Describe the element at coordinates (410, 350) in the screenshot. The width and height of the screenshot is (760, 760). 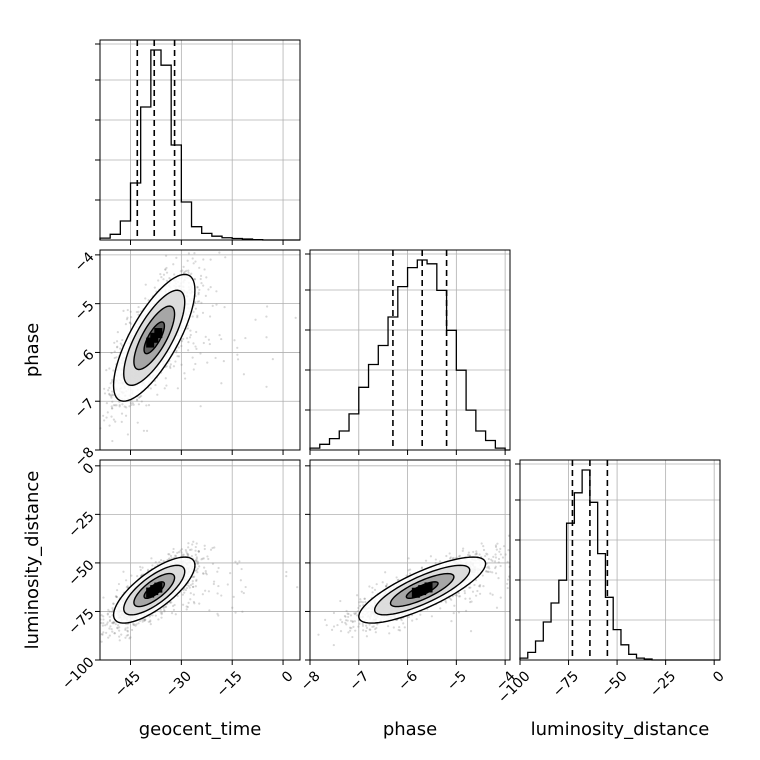
I see `axes-frame` at that location.